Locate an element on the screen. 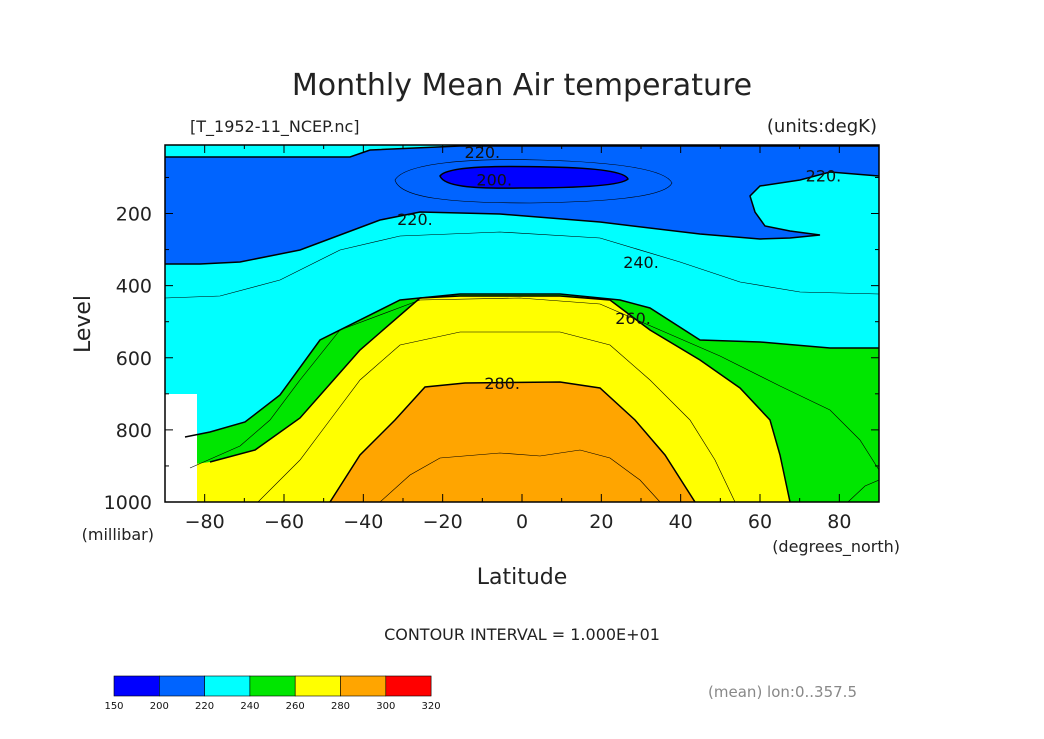 The width and height of the screenshot is (1044, 739). x-tick-label: −40 is located at coordinates (363, 522).